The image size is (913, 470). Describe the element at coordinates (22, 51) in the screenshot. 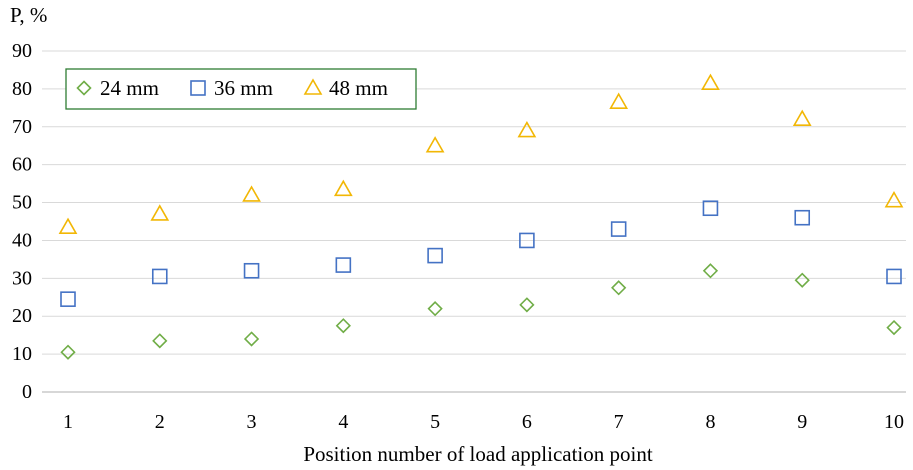

I see `y-tick-label: 90` at that location.